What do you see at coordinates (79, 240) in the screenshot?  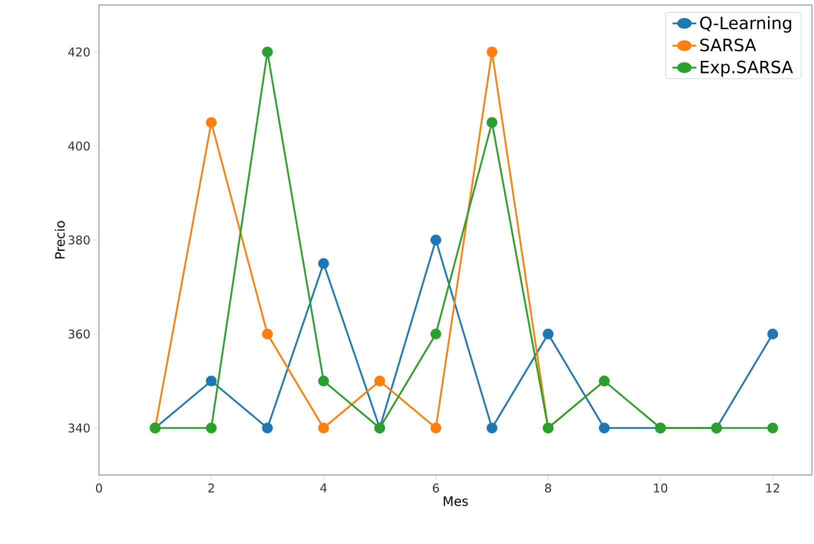 I see `y-tick-label: 380` at bounding box center [79, 240].